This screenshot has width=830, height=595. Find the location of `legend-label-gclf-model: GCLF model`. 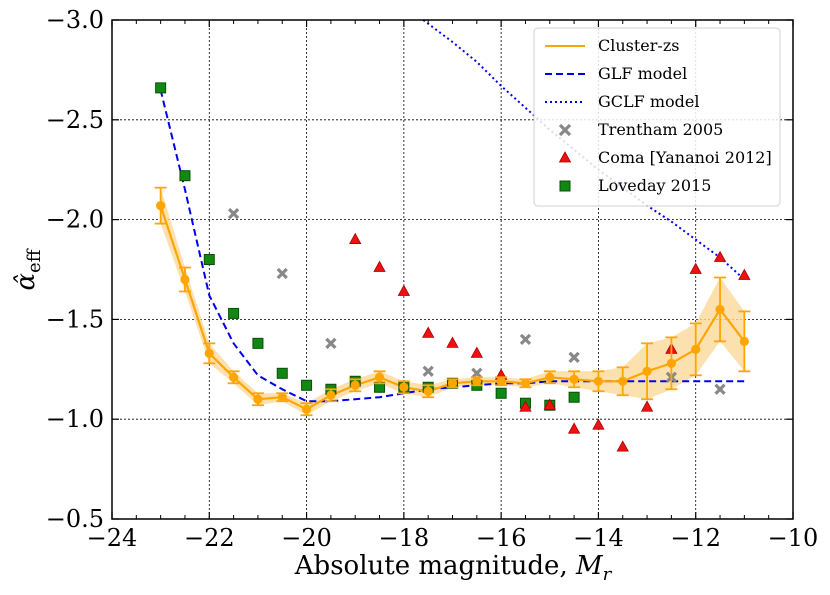

legend-label-gclf-model: GCLF model is located at coordinates (648, 101).